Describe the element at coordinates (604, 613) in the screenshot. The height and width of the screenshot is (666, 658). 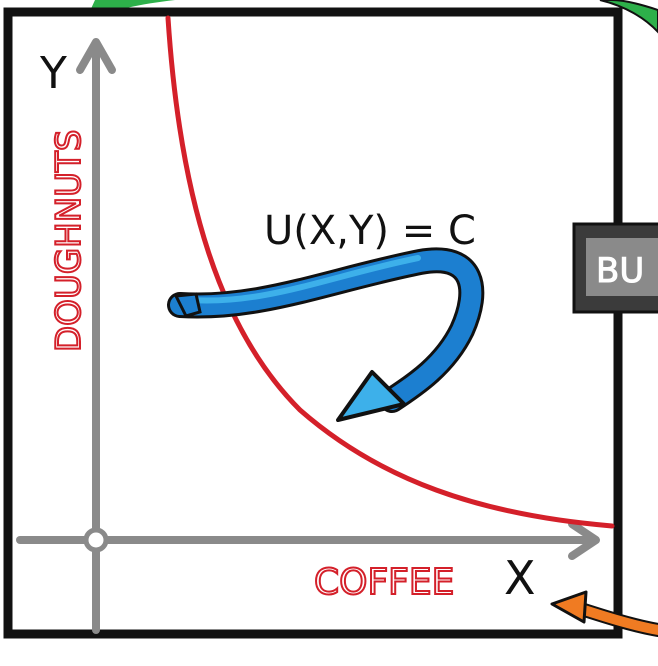
I see `orange-arrow` at that location.